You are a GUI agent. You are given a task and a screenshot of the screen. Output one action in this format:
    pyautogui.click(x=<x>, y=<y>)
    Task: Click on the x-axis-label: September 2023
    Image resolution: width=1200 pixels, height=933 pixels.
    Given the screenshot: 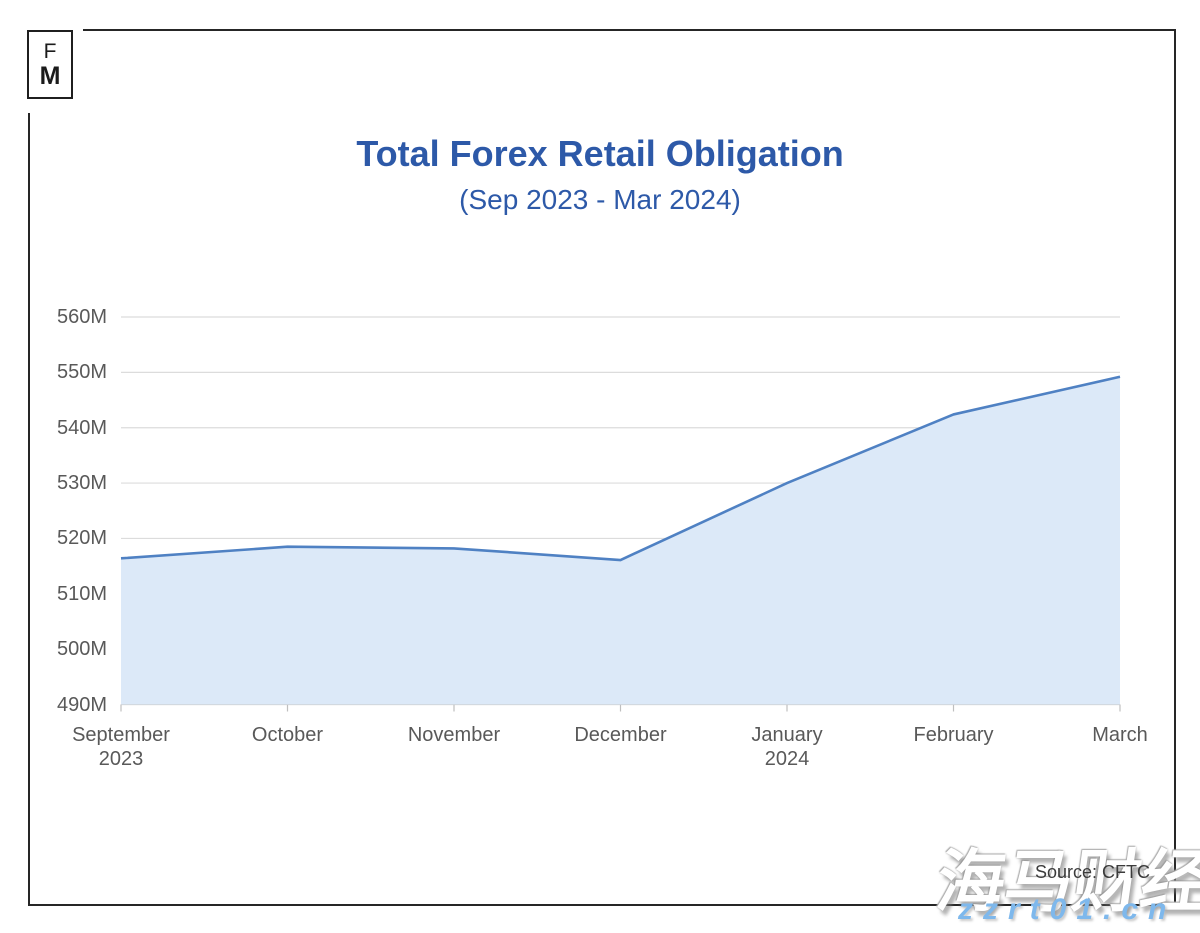 What is the action you would take?
    pyautogui.click(x=121, y=747)
    